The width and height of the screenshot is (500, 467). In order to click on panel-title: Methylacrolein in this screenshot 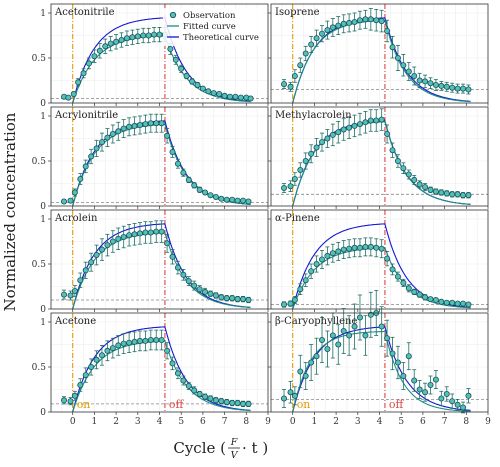, I will do `click(313, 115)`.